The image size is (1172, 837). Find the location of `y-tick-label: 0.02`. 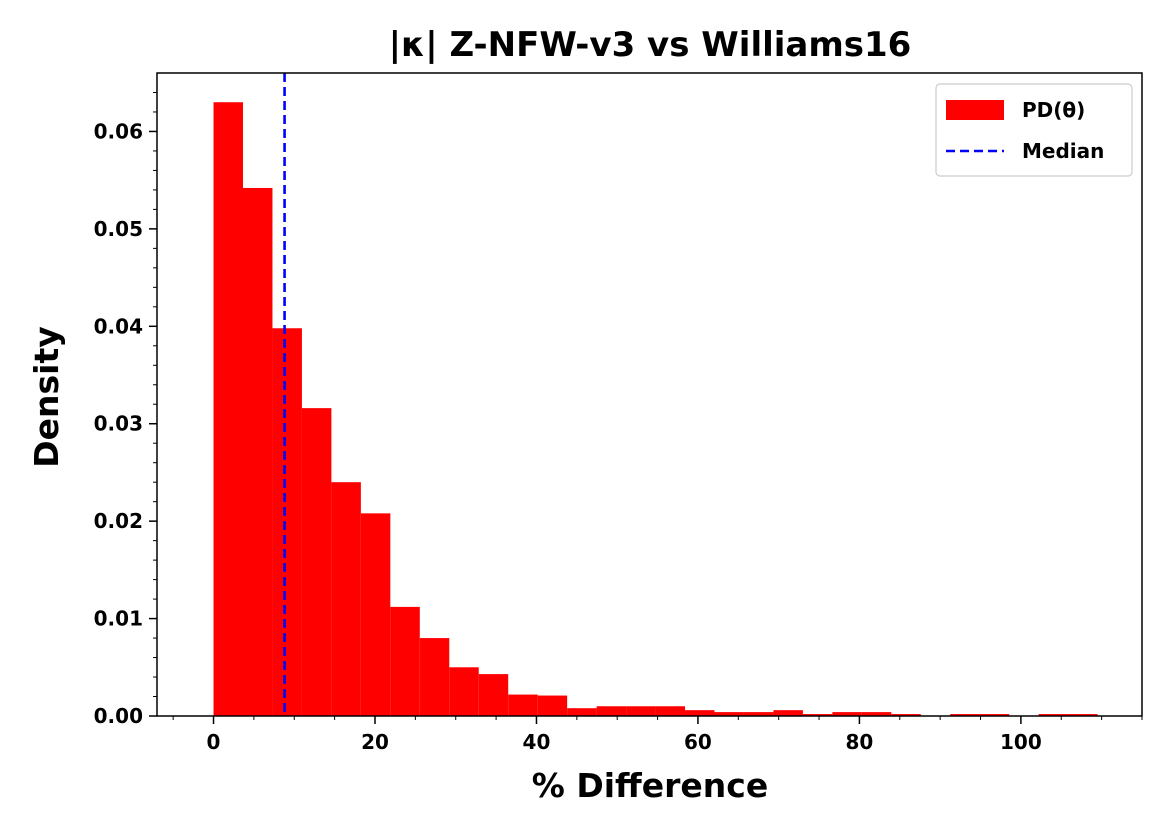

y-tick-label: 0.02 is located at coordinates (118, 521).